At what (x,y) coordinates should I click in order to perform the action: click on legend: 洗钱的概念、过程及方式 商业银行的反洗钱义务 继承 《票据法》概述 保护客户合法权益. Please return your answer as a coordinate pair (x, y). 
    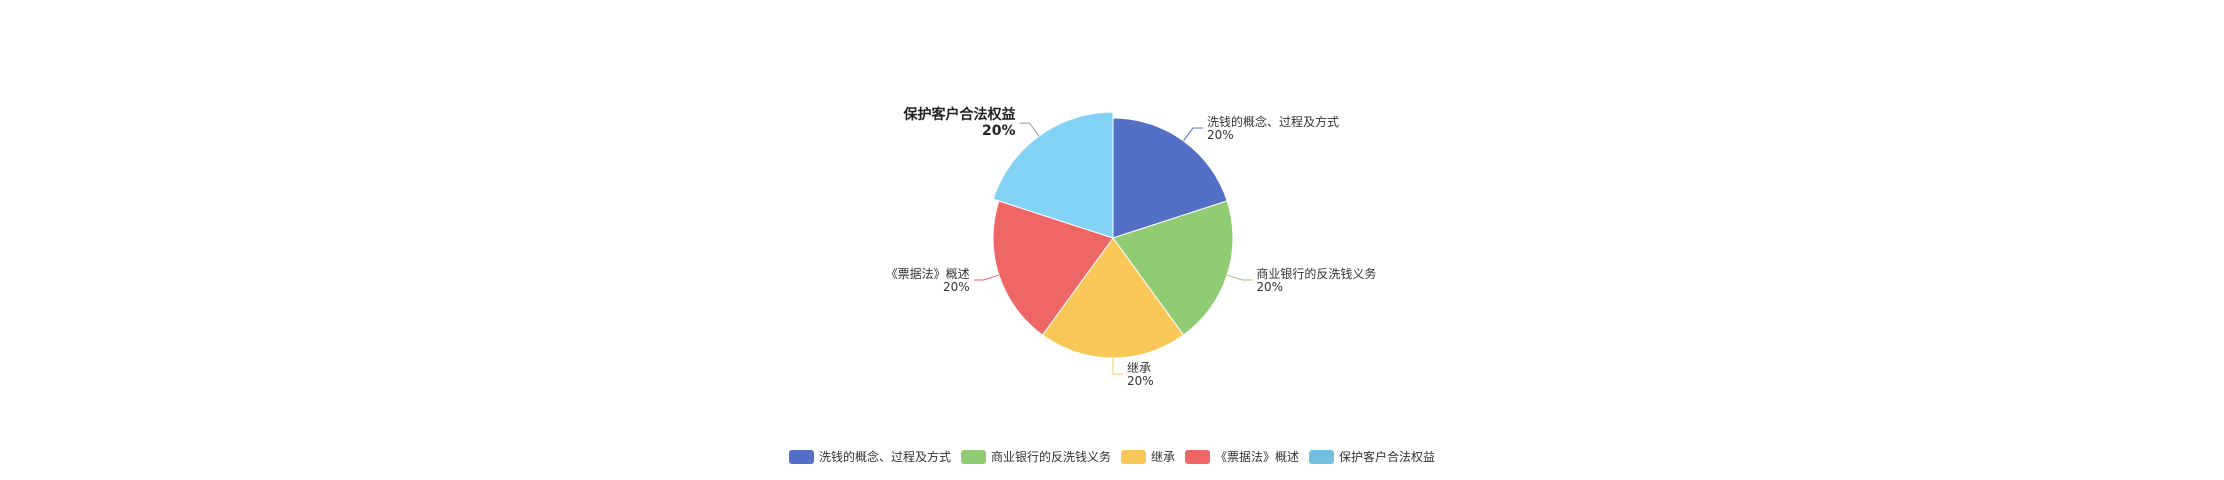
    Looking at the image, I should click on (1112, 456).